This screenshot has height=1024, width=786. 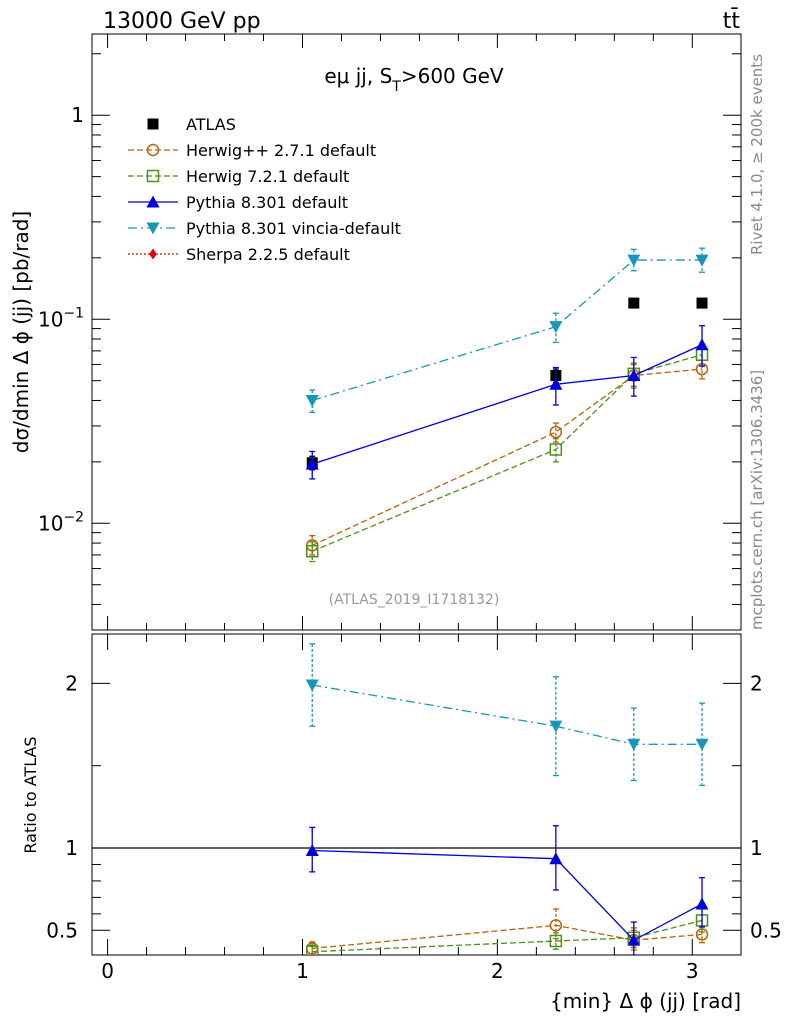 I want to click on analysis-id-label: (ATLAS_2019_I1718132), so click(x=414, y=600).